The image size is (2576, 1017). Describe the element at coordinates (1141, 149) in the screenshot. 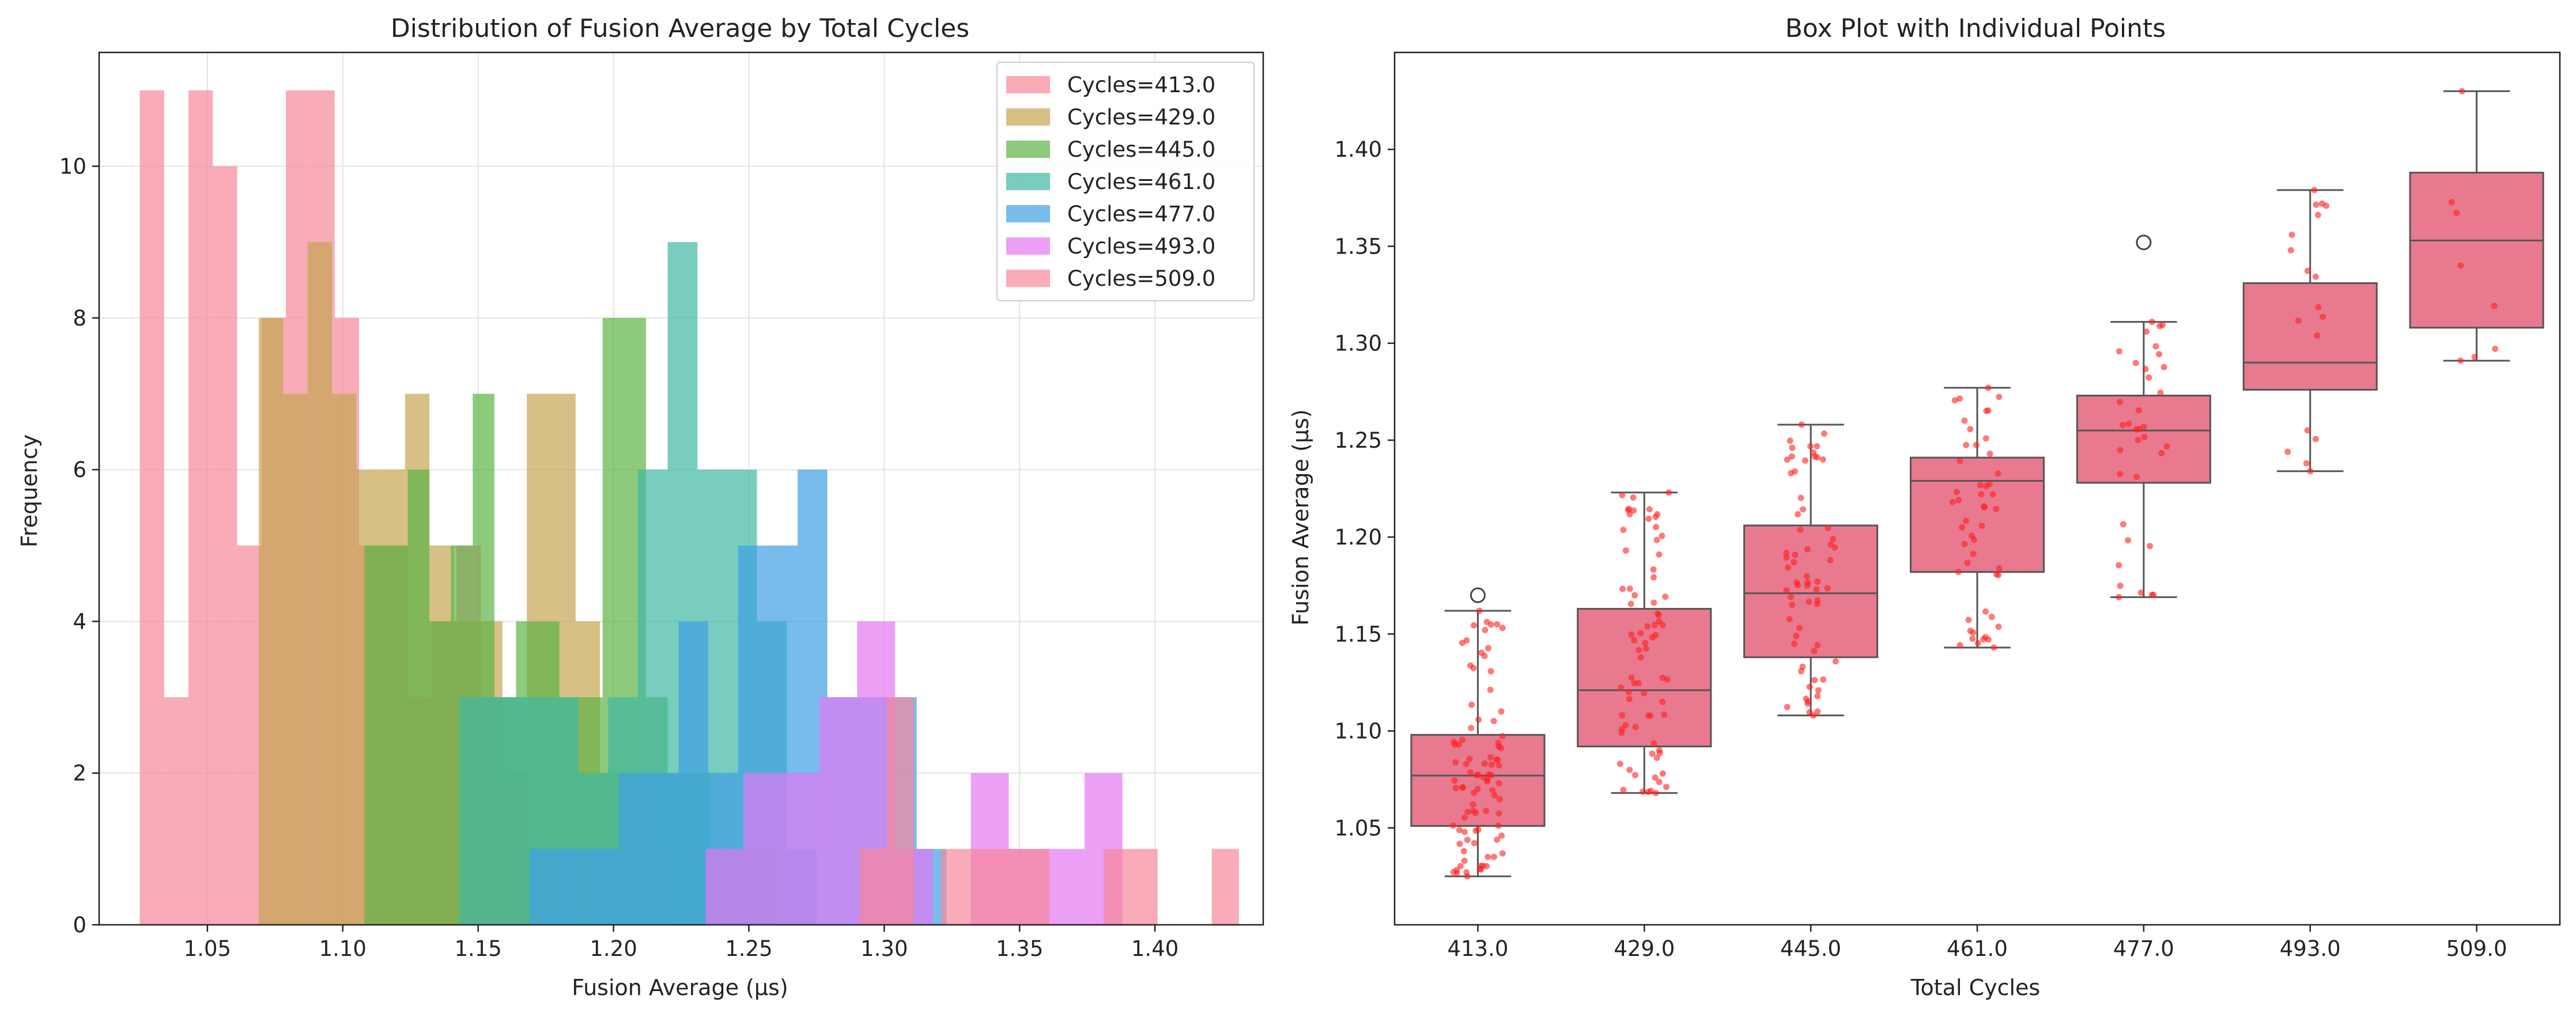

I see `legend-label: Cycles=445.0` at that location.